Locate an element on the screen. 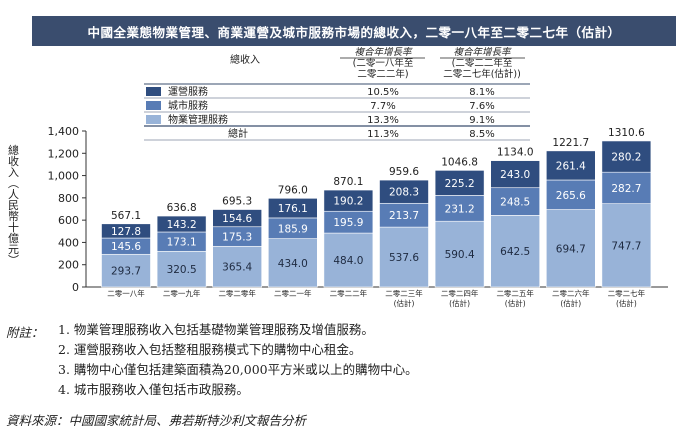  y-tick-label: 0 is located at coordinates (75, 287).